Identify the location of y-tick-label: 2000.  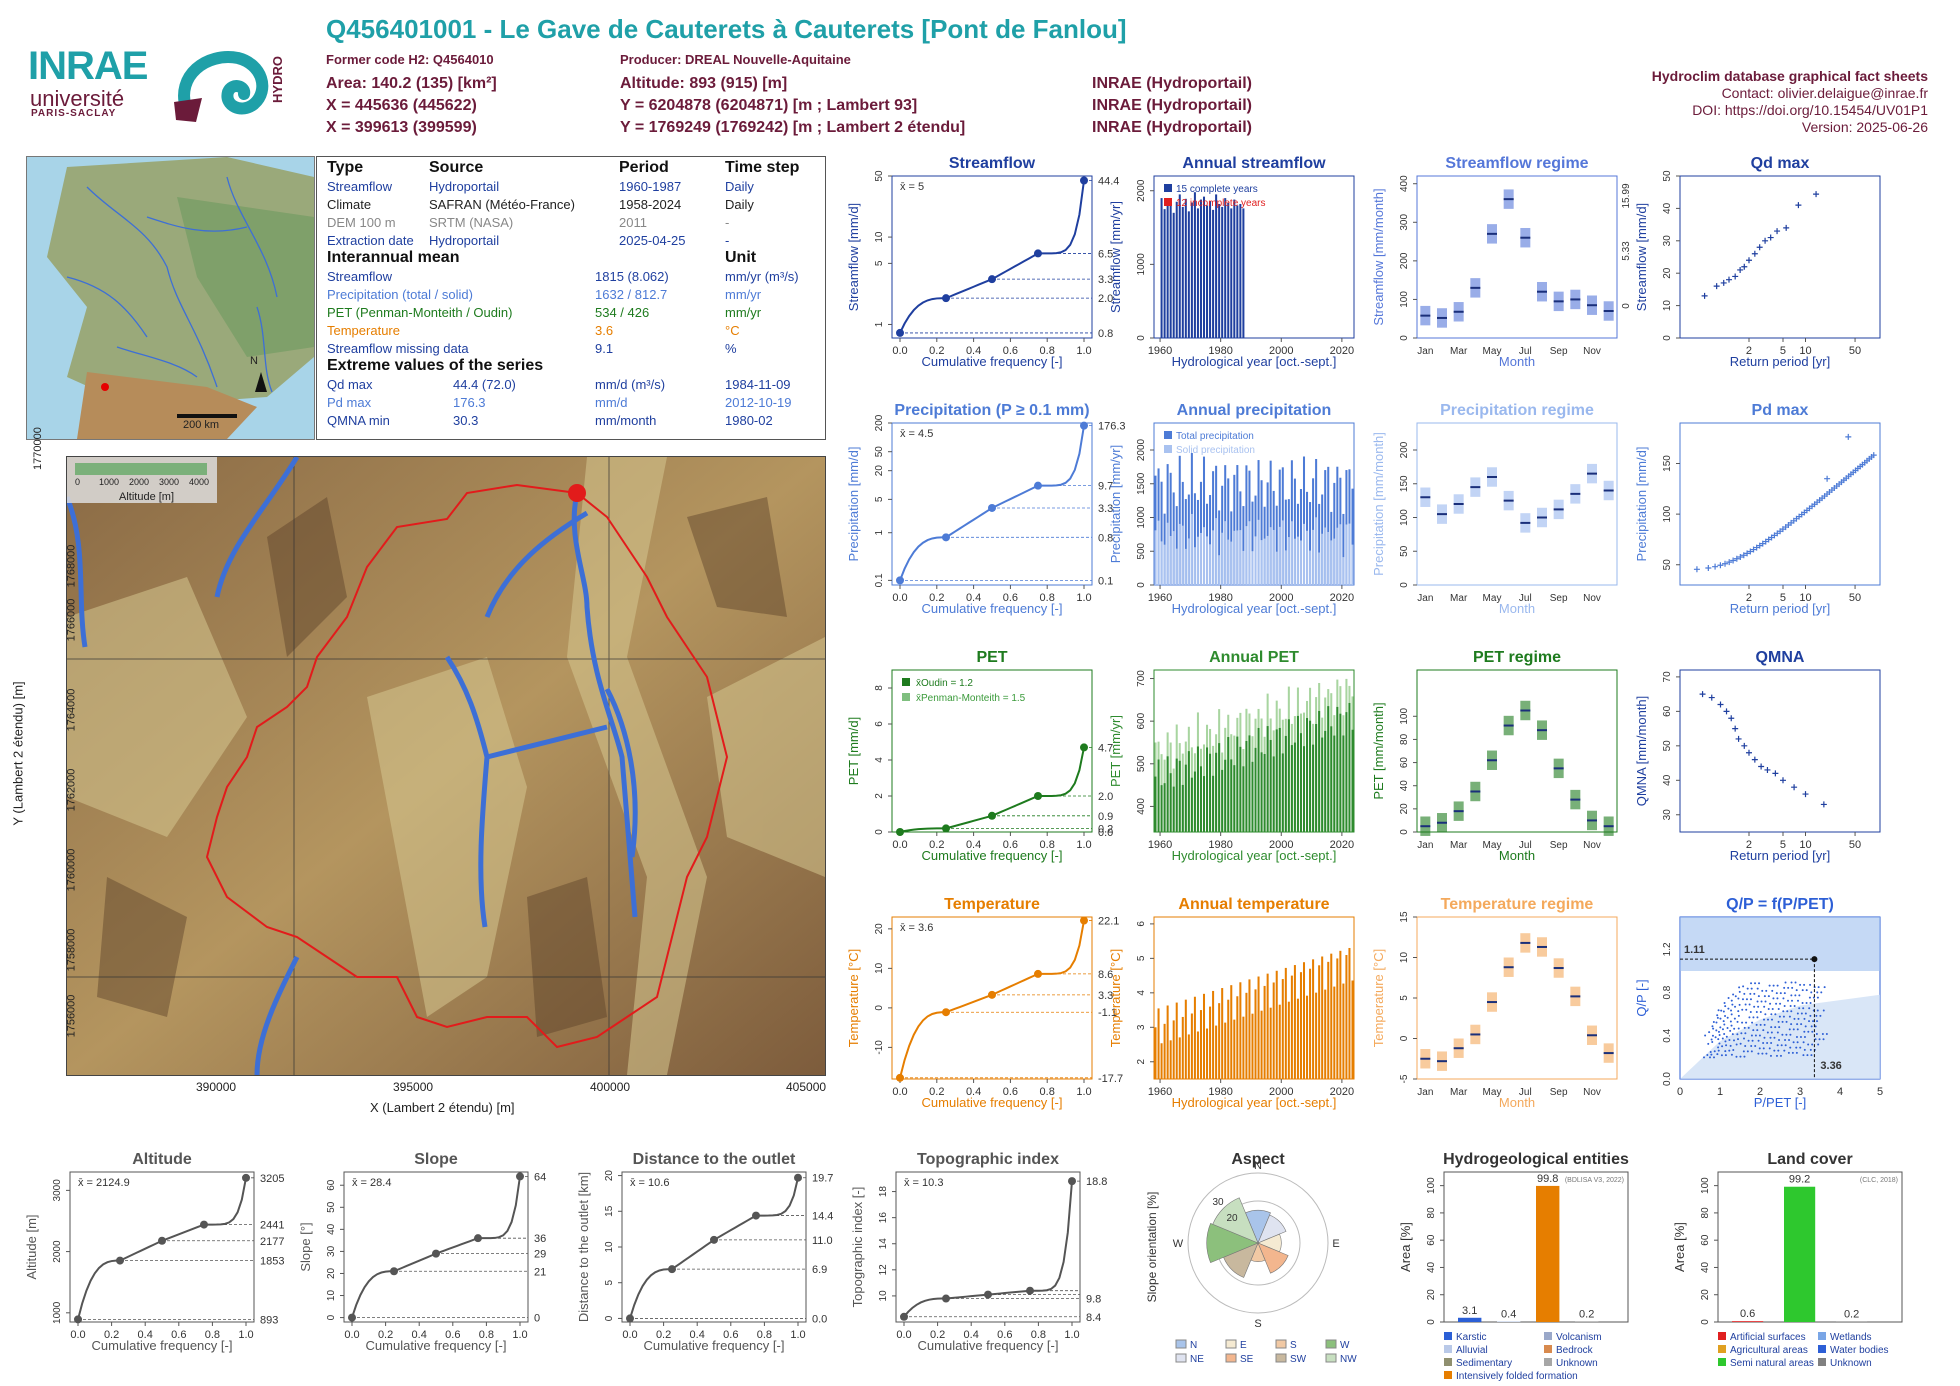
(1141, 449).